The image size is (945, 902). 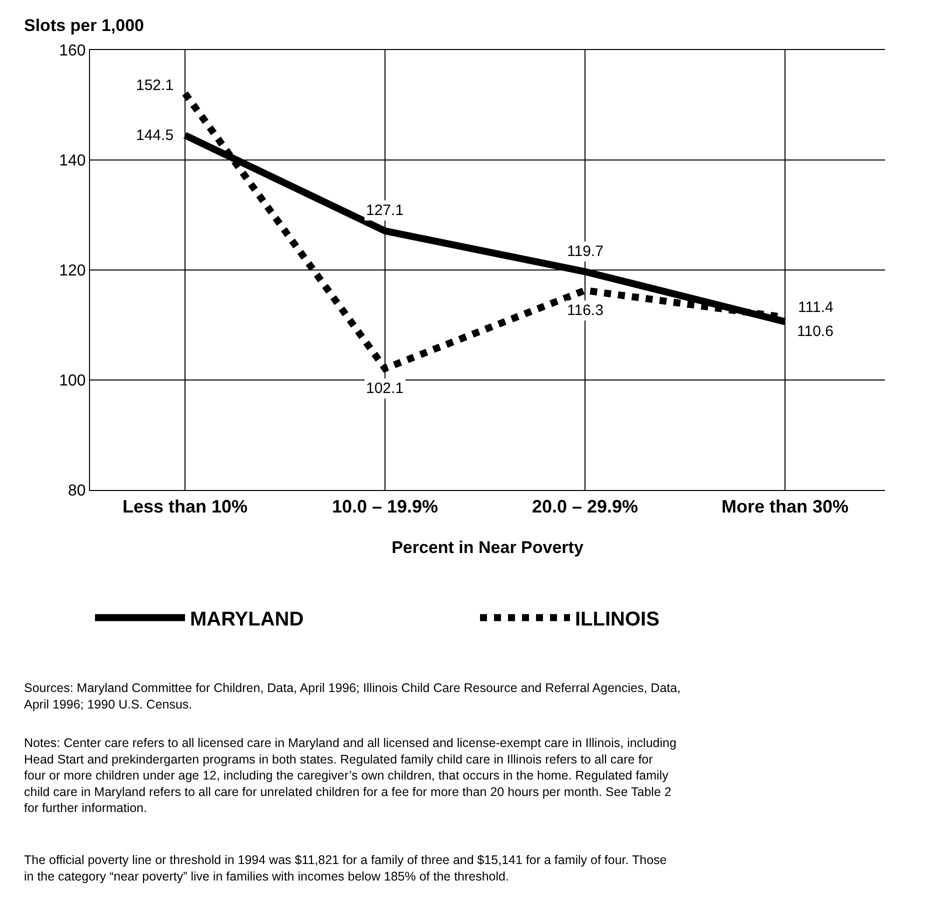 I want to click on y-tick-label: 120, so click(x=72, y=271).